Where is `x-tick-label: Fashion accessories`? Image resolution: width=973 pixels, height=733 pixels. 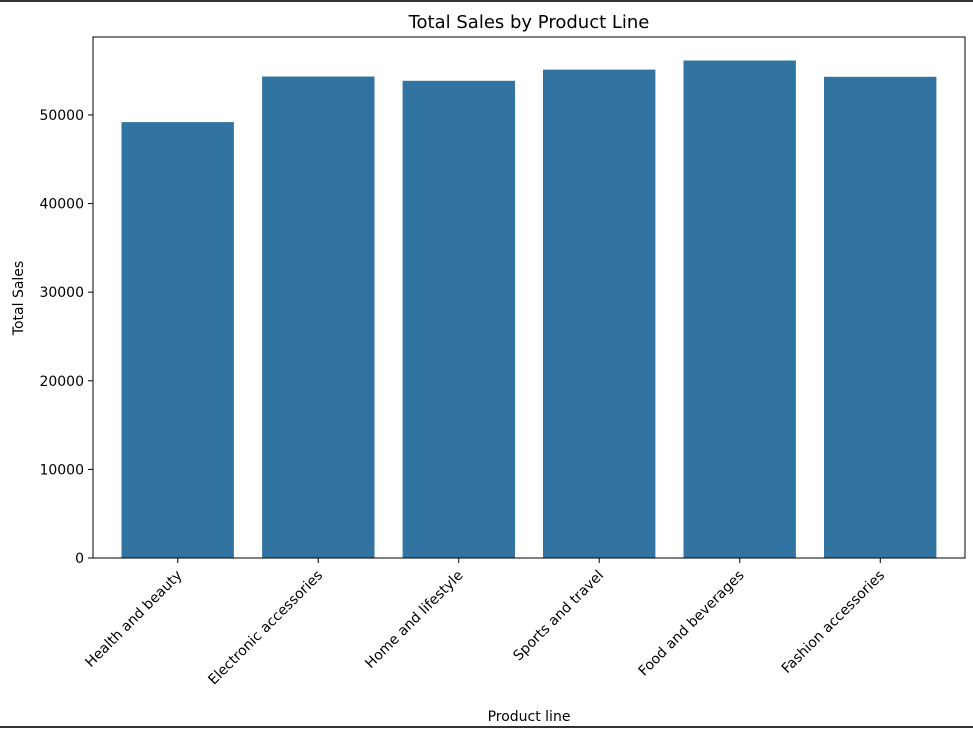
x-tick-label: Fashion accessories is located at coordinates (833, 622).